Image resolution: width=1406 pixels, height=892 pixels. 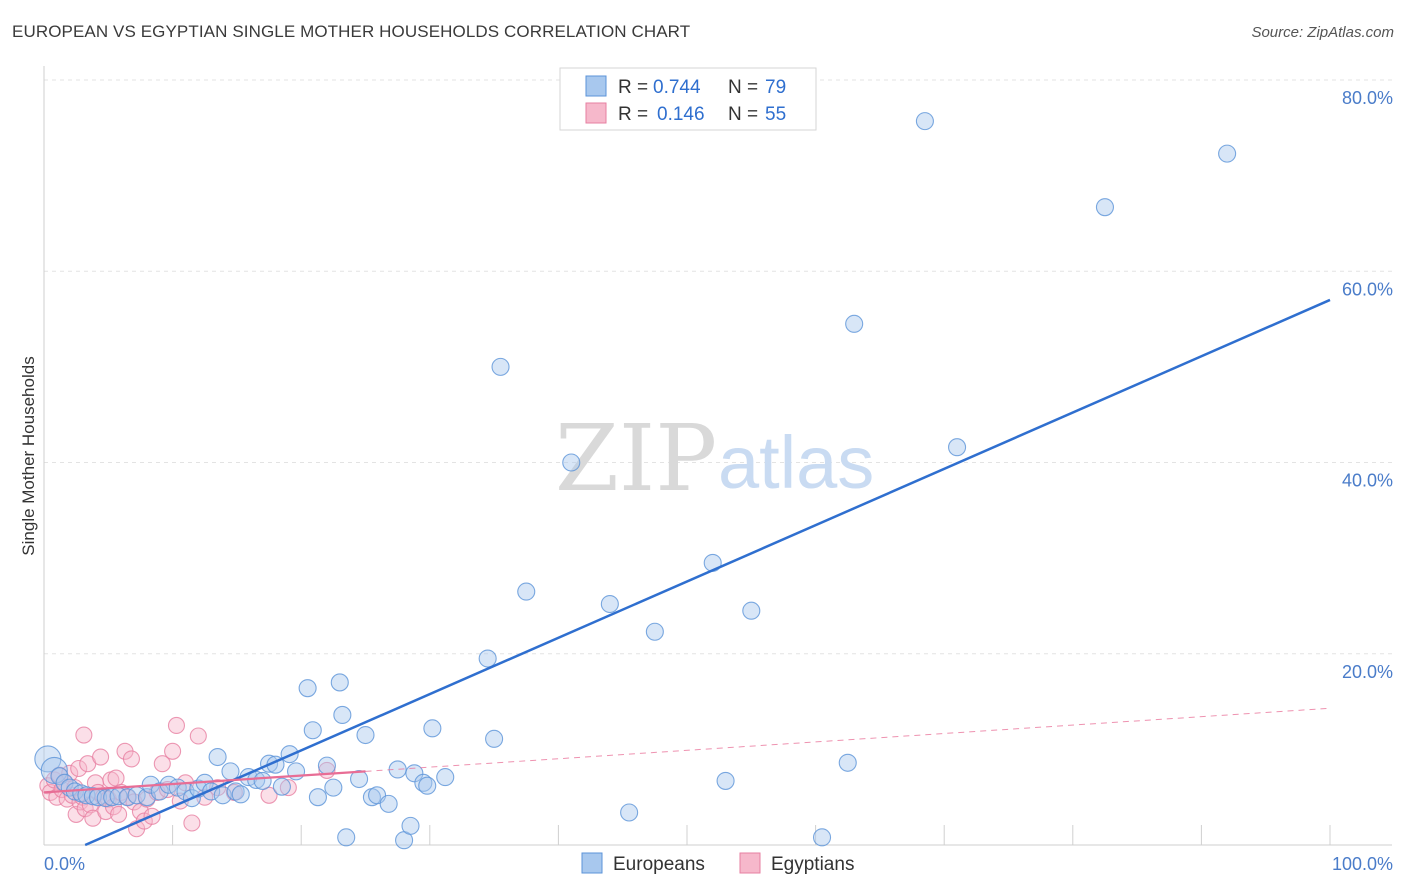 I want to click on y-tick-label-0: 20.0%, so click(x=1367, y=672).